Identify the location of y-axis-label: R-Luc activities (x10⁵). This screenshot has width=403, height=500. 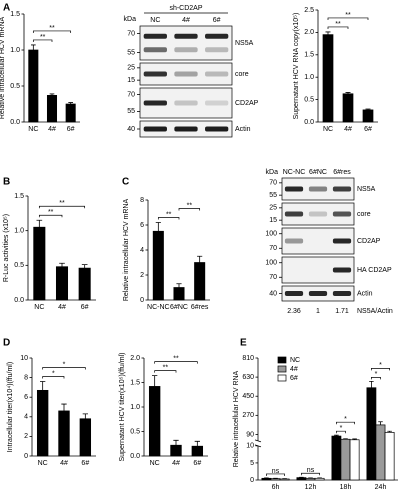
(6, 248).